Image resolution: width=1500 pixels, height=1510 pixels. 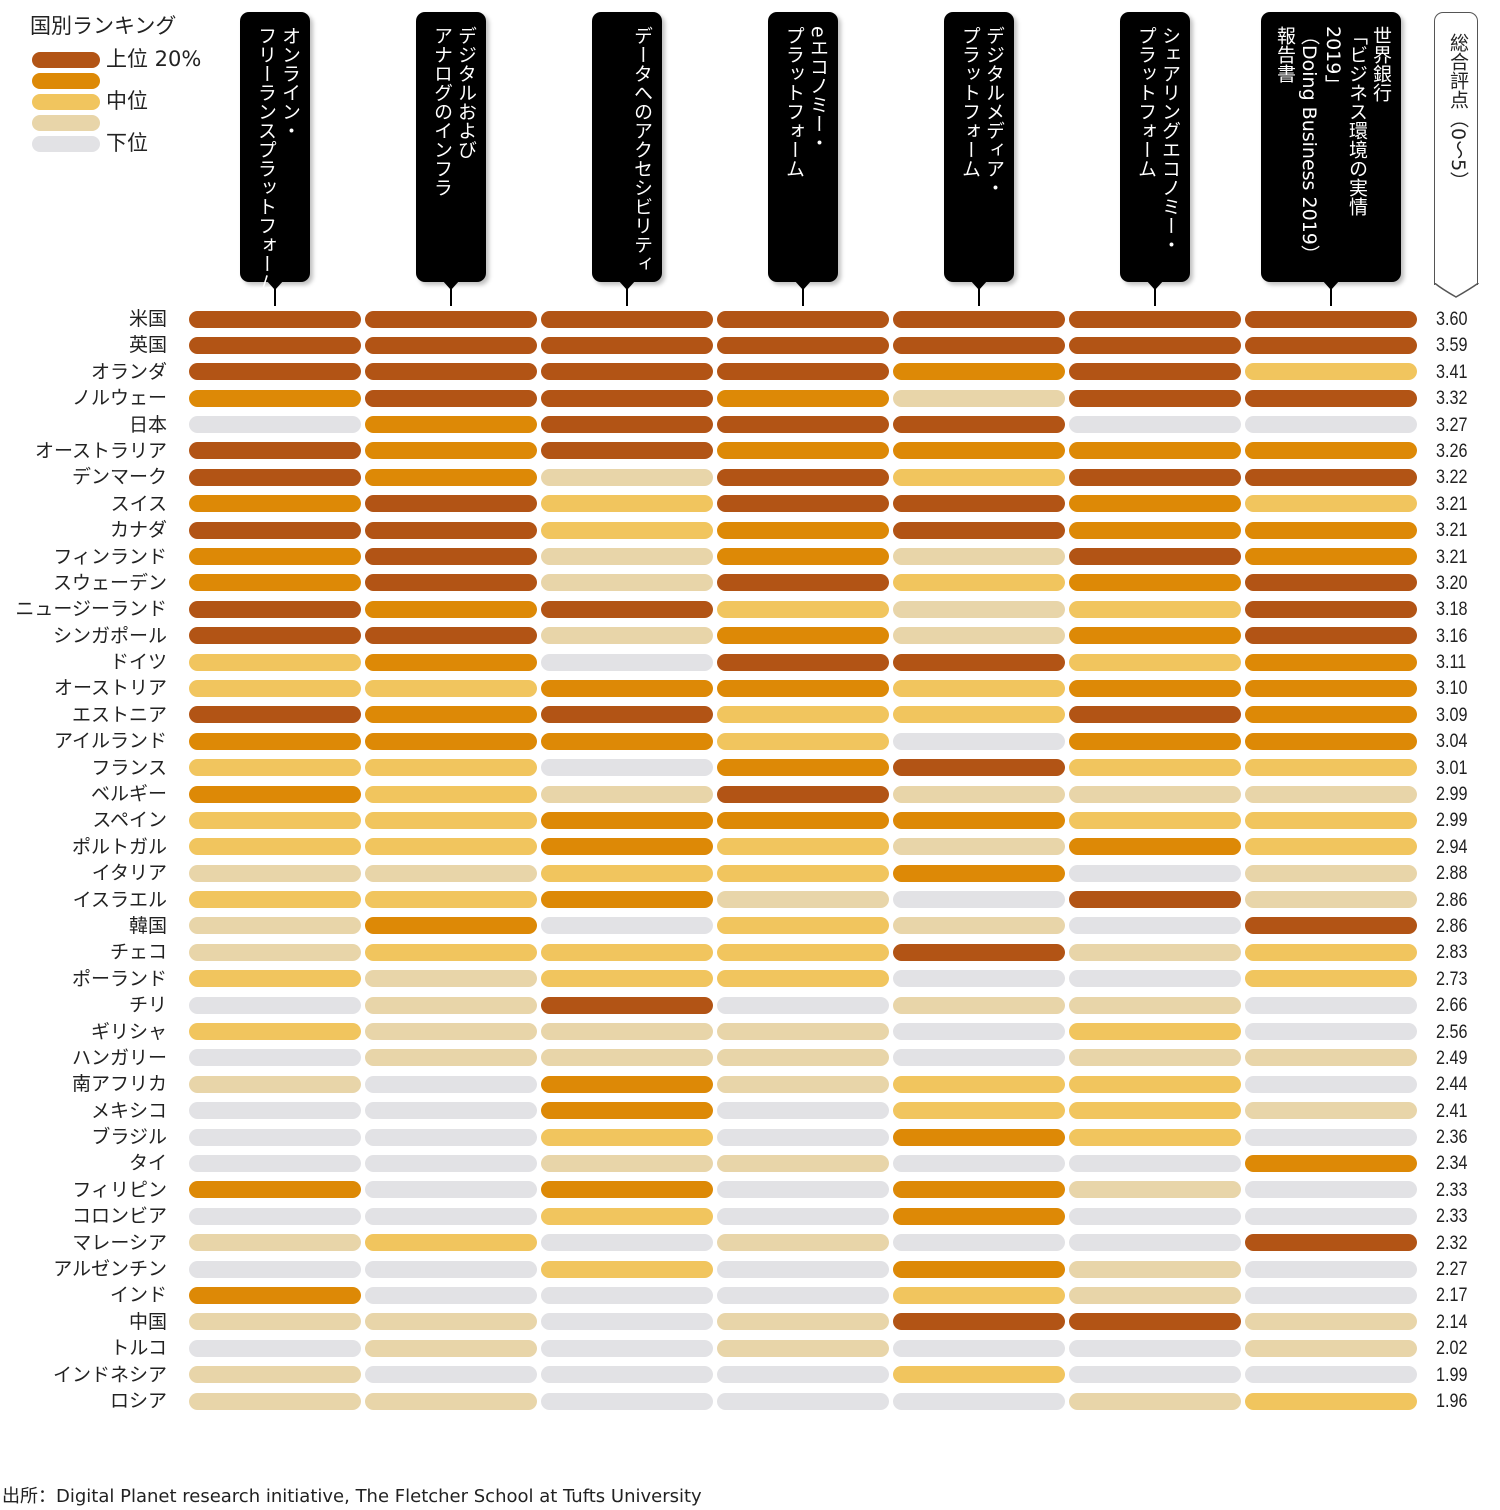 I want to click on country-label: ハンガリー, so click(x=119, y=1057).